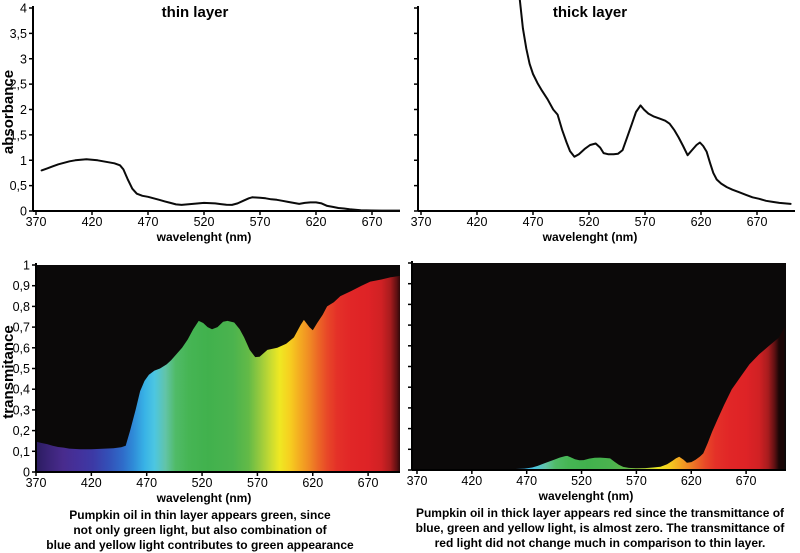 The width and height of the screenshot is (800, 553). Describe the element at coordinates (195, 12) in the screenshot. I see `chart-title: thin layer` at that location.